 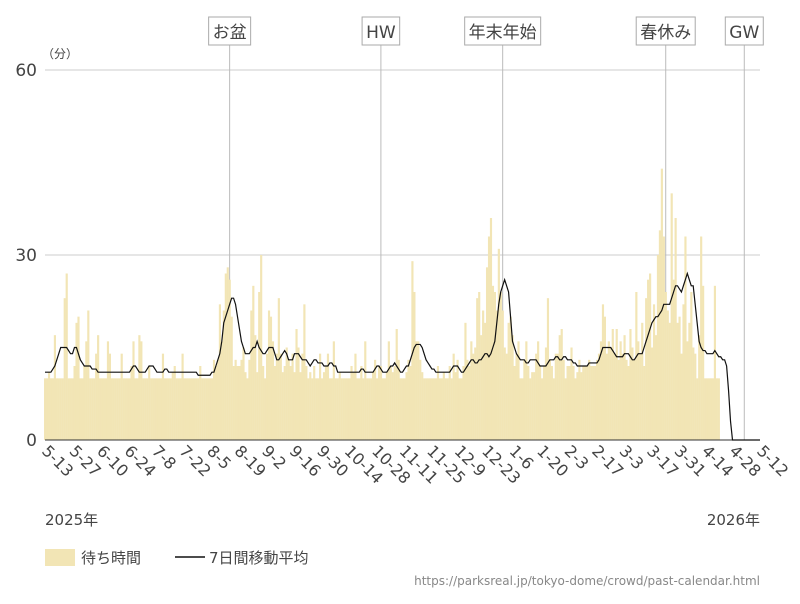 What do you see at coordinates (230, 31) in the screenshot?
I see `annotation-box` at bounding box center [230, 31].